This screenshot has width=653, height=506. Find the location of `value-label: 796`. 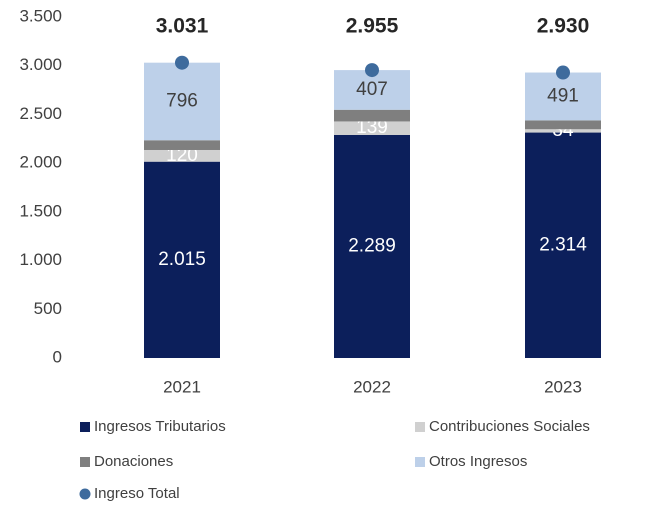

value-label: 796 is located at coordinates (182, 100).